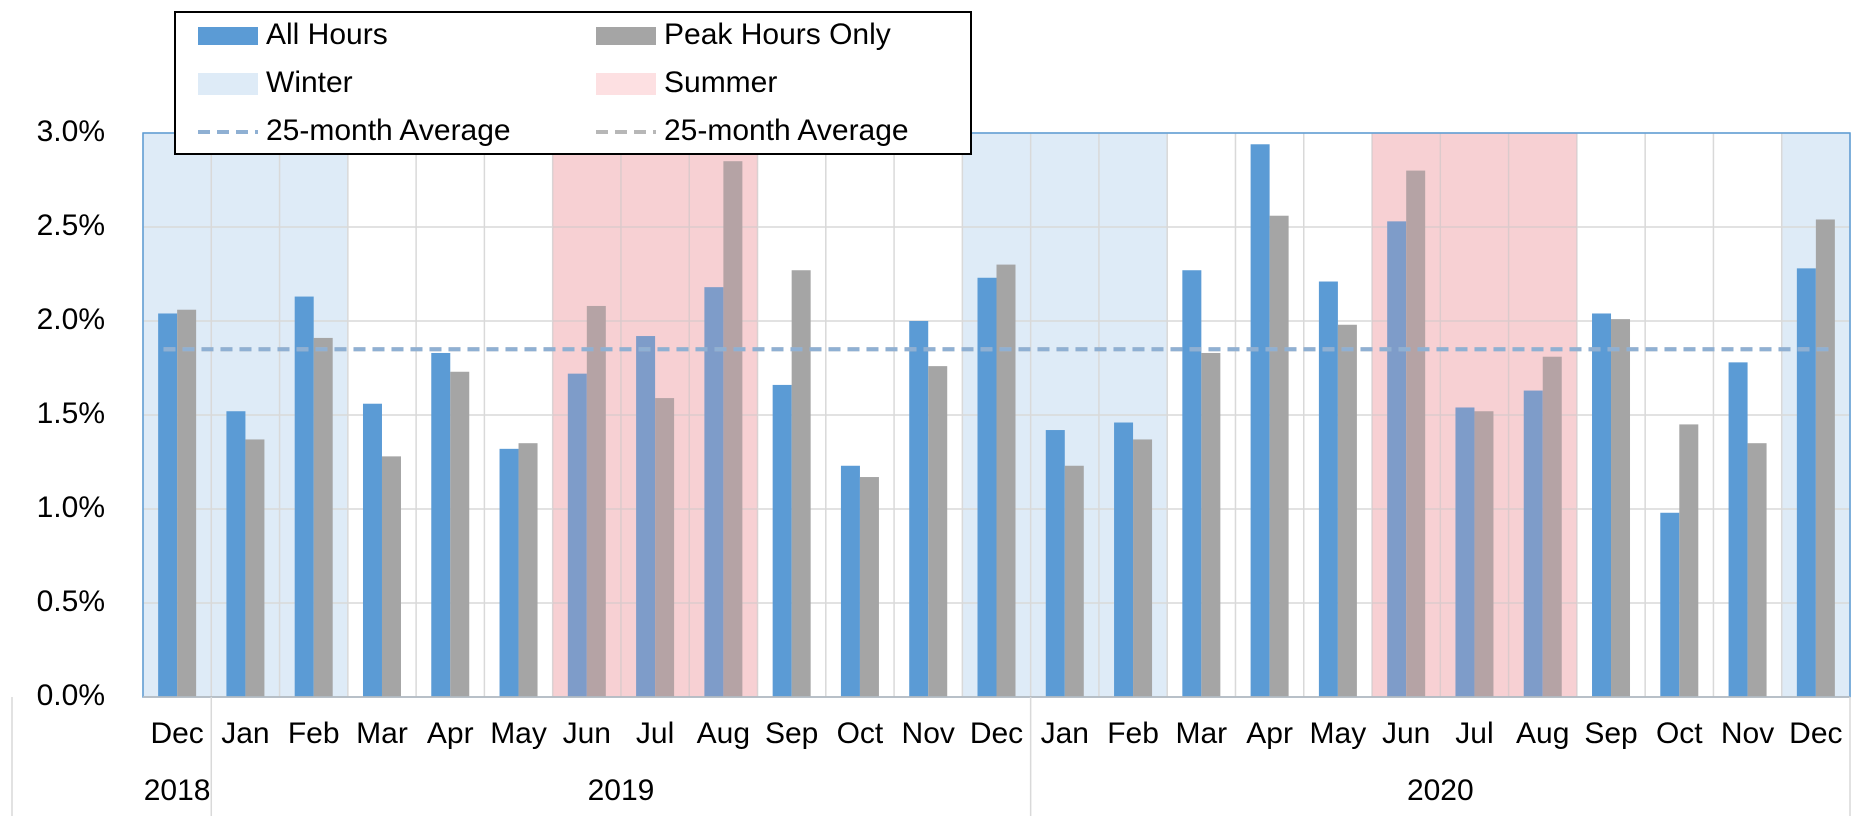  Describe the element at coordinates (71, 319) in the screenshot. I see `y-tick-label: 2.0%` at that location.